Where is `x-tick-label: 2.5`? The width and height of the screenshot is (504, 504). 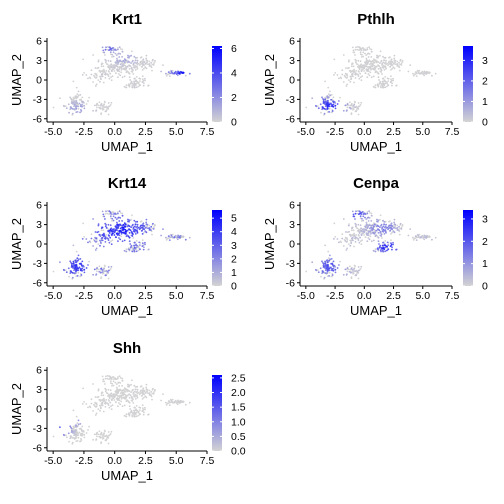 x-tick-label: 2.5 is located at coordinates (145, 132).